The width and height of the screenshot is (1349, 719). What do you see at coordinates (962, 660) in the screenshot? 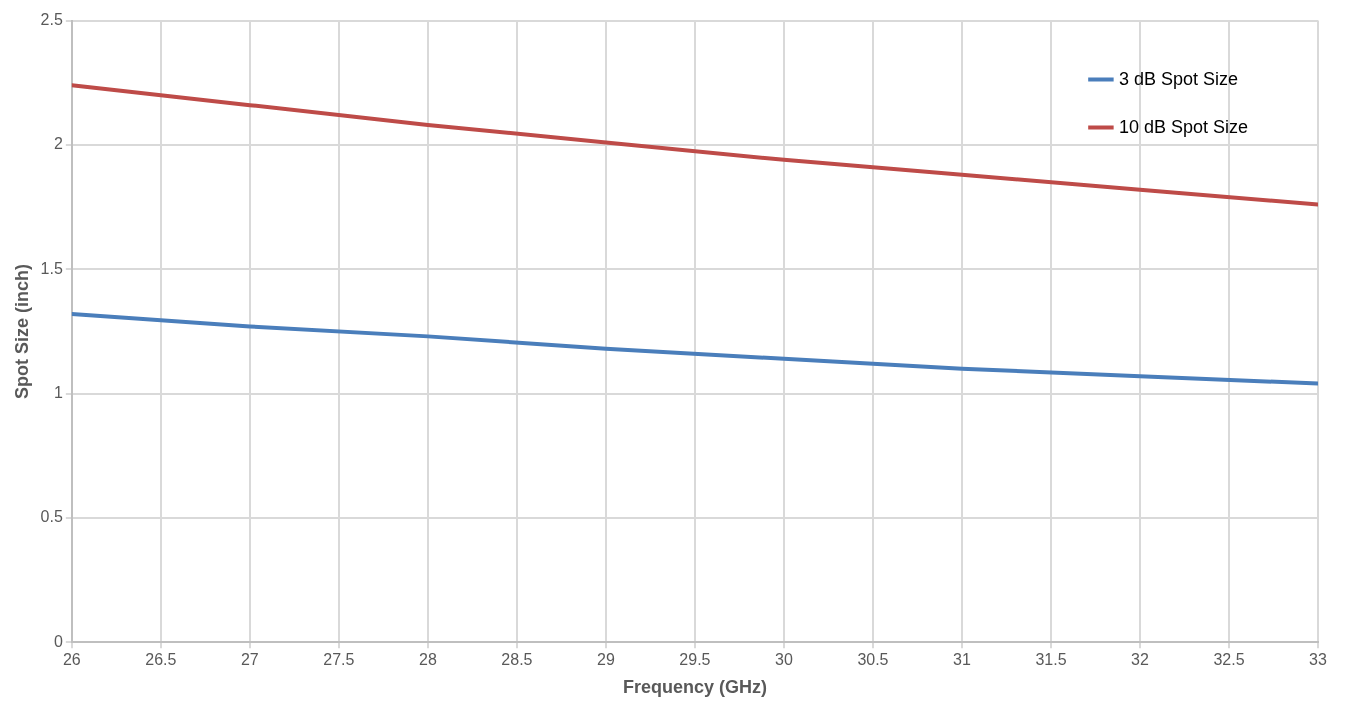
I see `x-tick-label: 31` at bounding box center [962, 660].